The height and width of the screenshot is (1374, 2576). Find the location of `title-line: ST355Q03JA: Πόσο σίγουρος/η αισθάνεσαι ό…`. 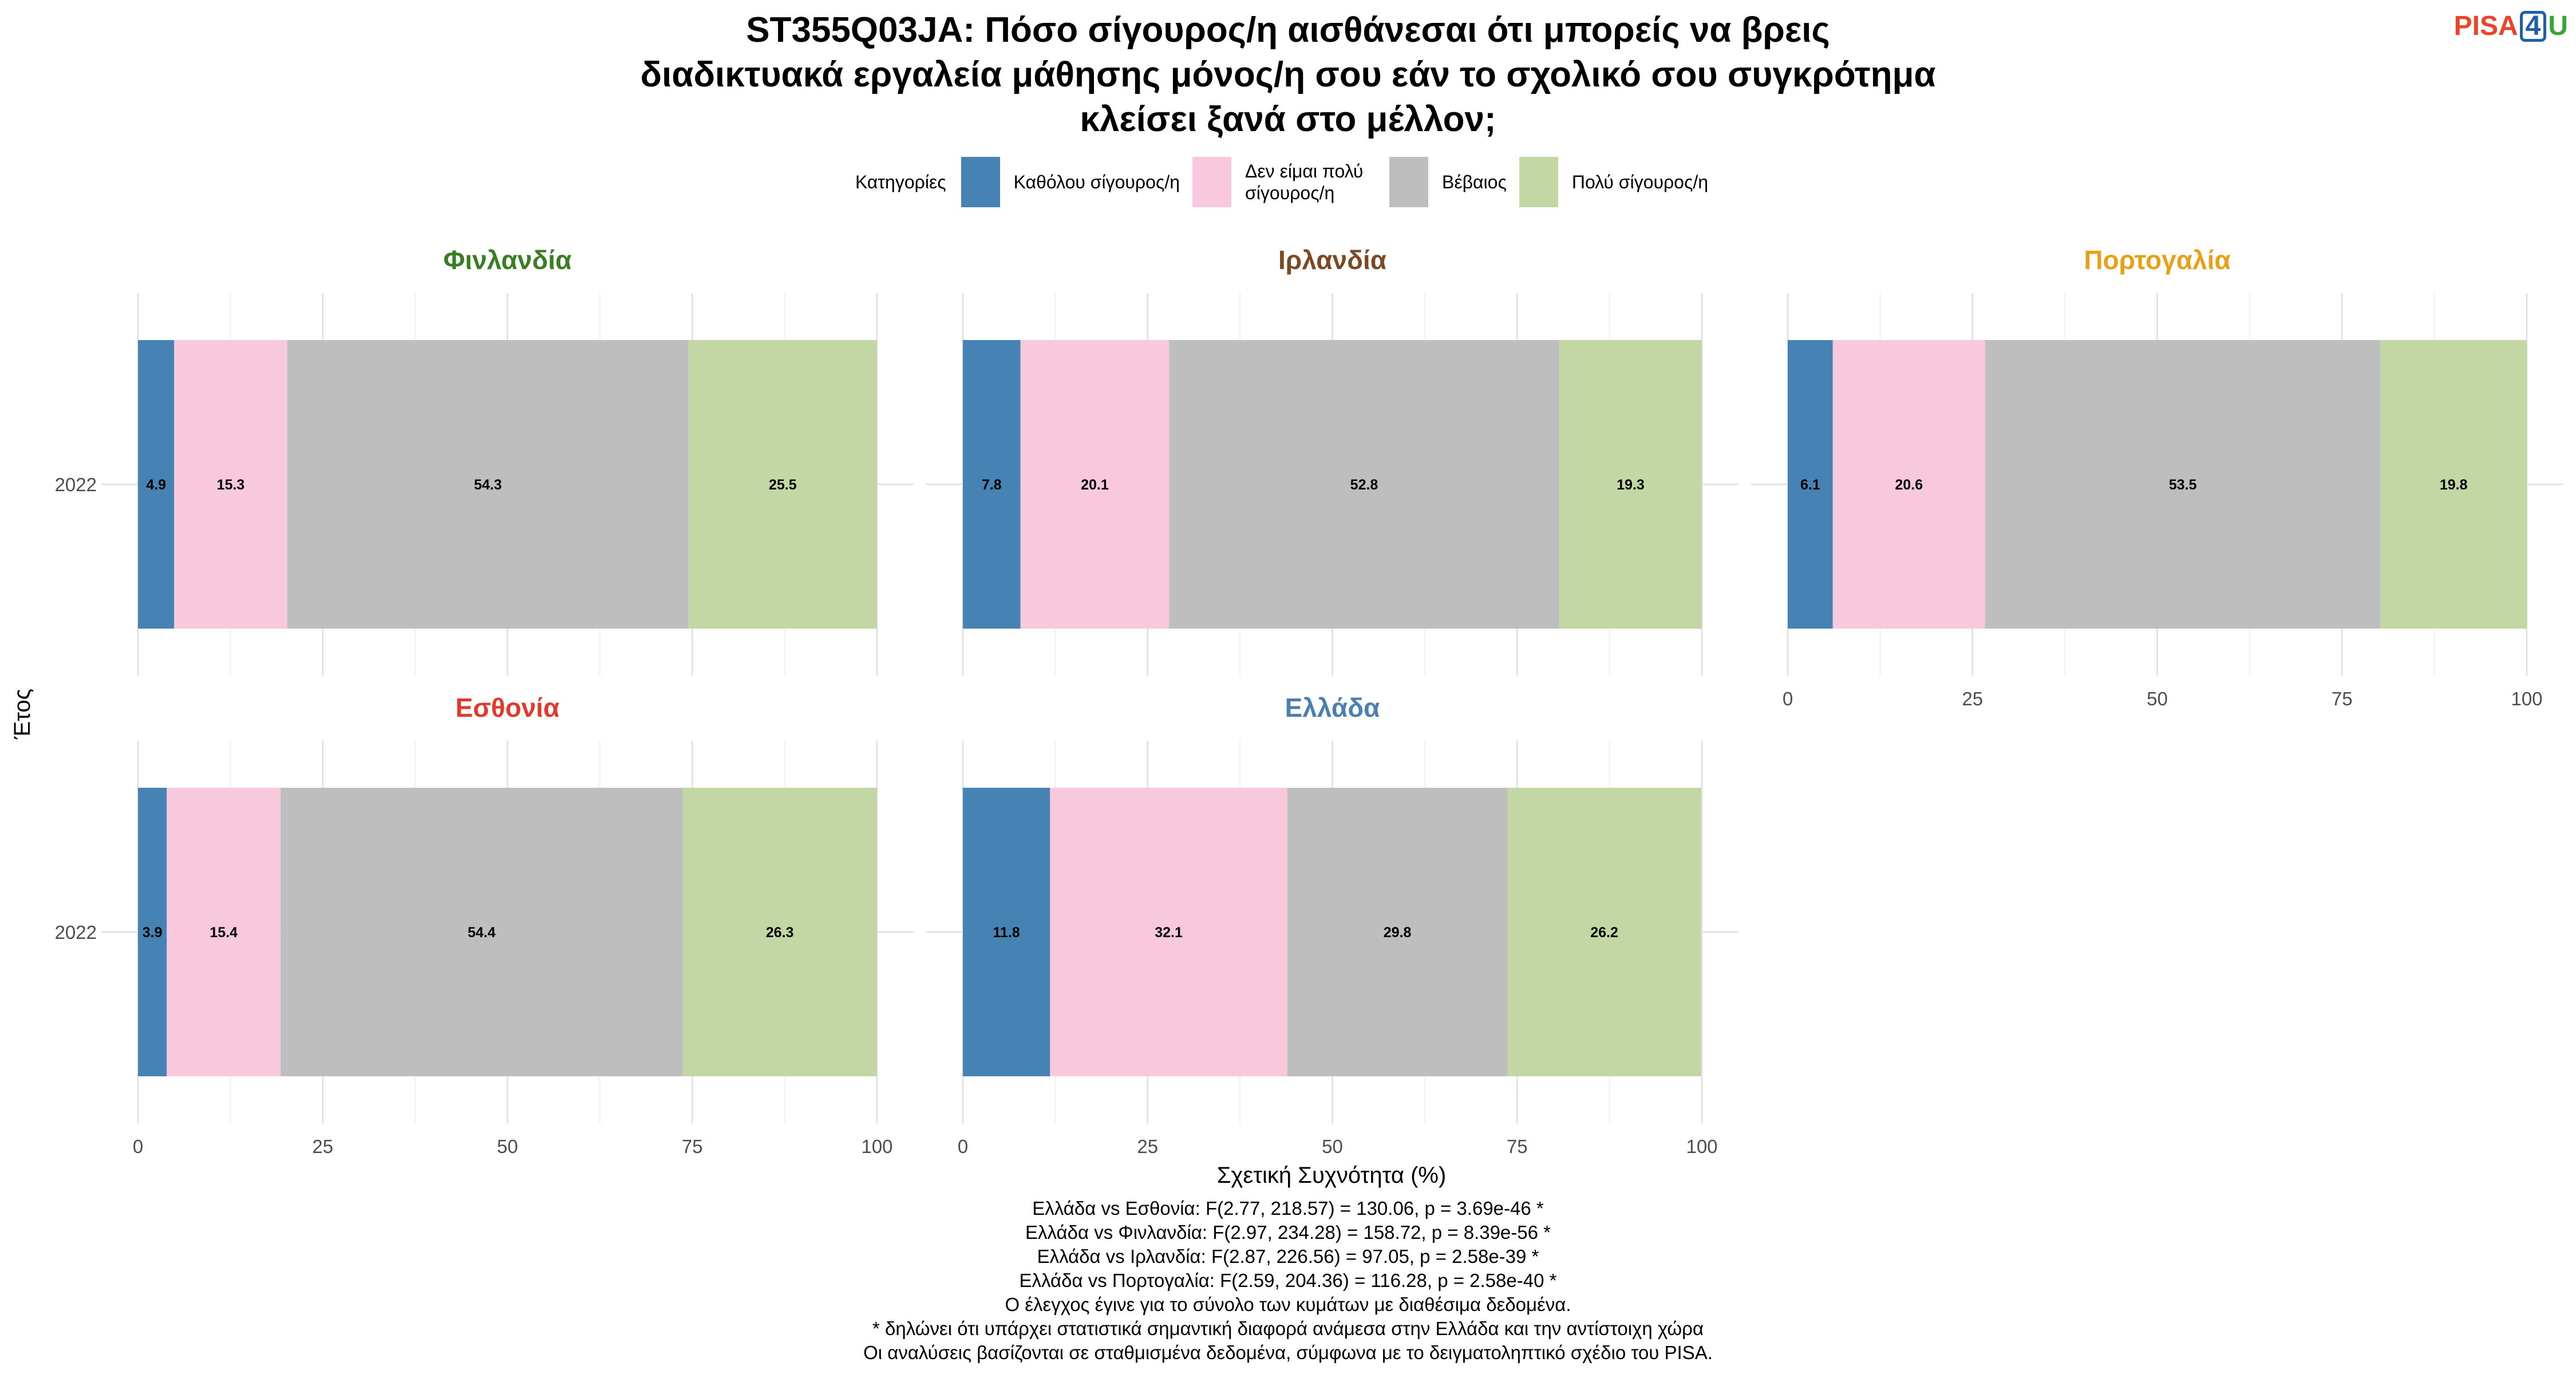

title-line: ST355Q03JA: Πόσο σίγουρος/η αισθάνεσαι ό… is located at coordinates (1288, 30).